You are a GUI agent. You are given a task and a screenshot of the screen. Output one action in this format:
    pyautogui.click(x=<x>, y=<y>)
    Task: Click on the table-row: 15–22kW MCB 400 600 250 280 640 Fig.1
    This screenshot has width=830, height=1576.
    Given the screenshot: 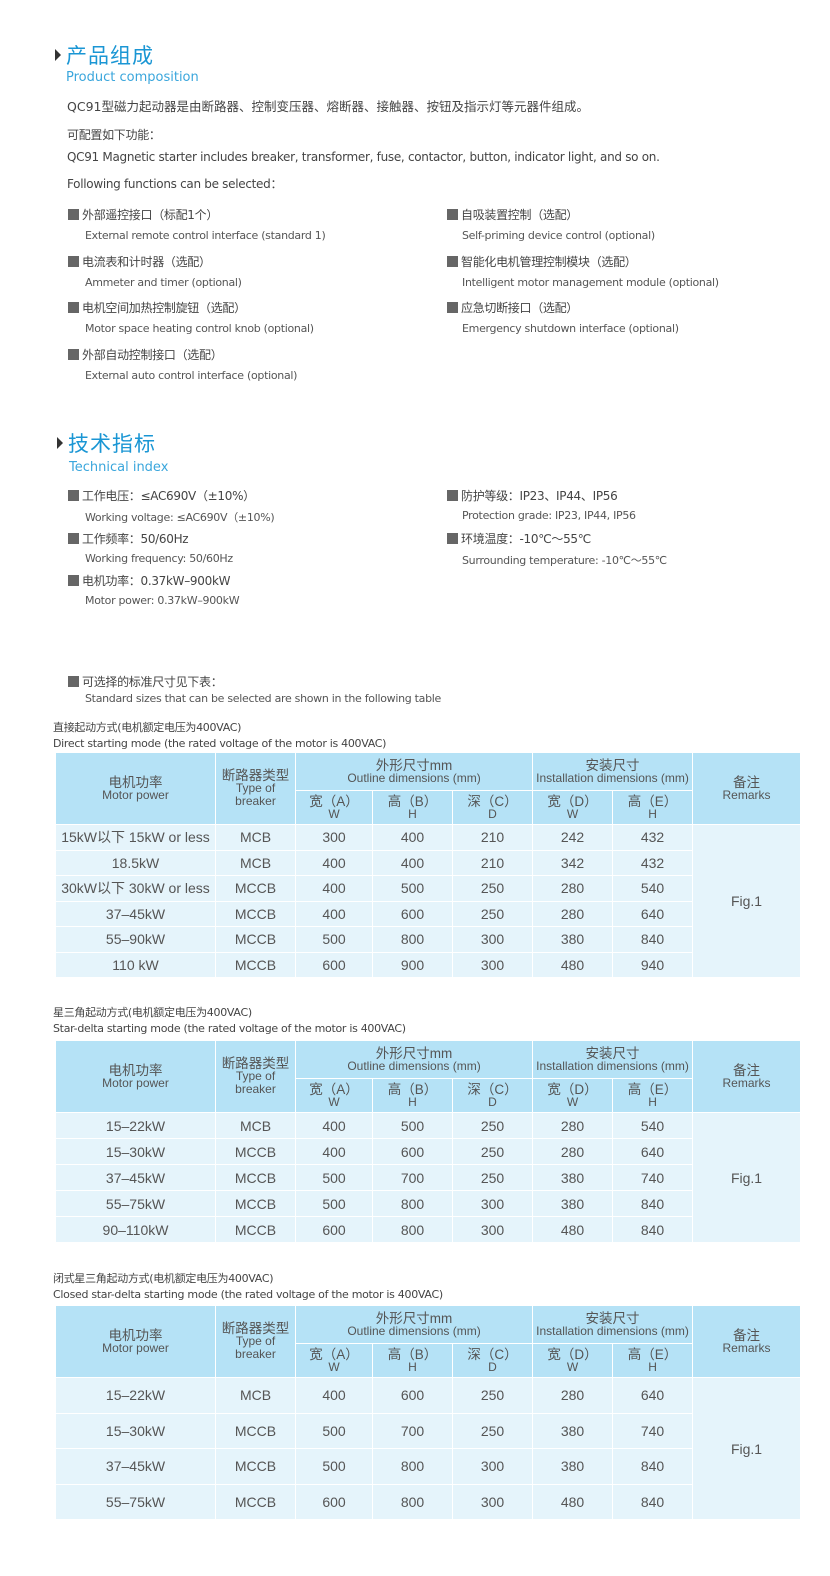 What is the action you would take?
    pyautogui.click(x=428, y=1448)
    